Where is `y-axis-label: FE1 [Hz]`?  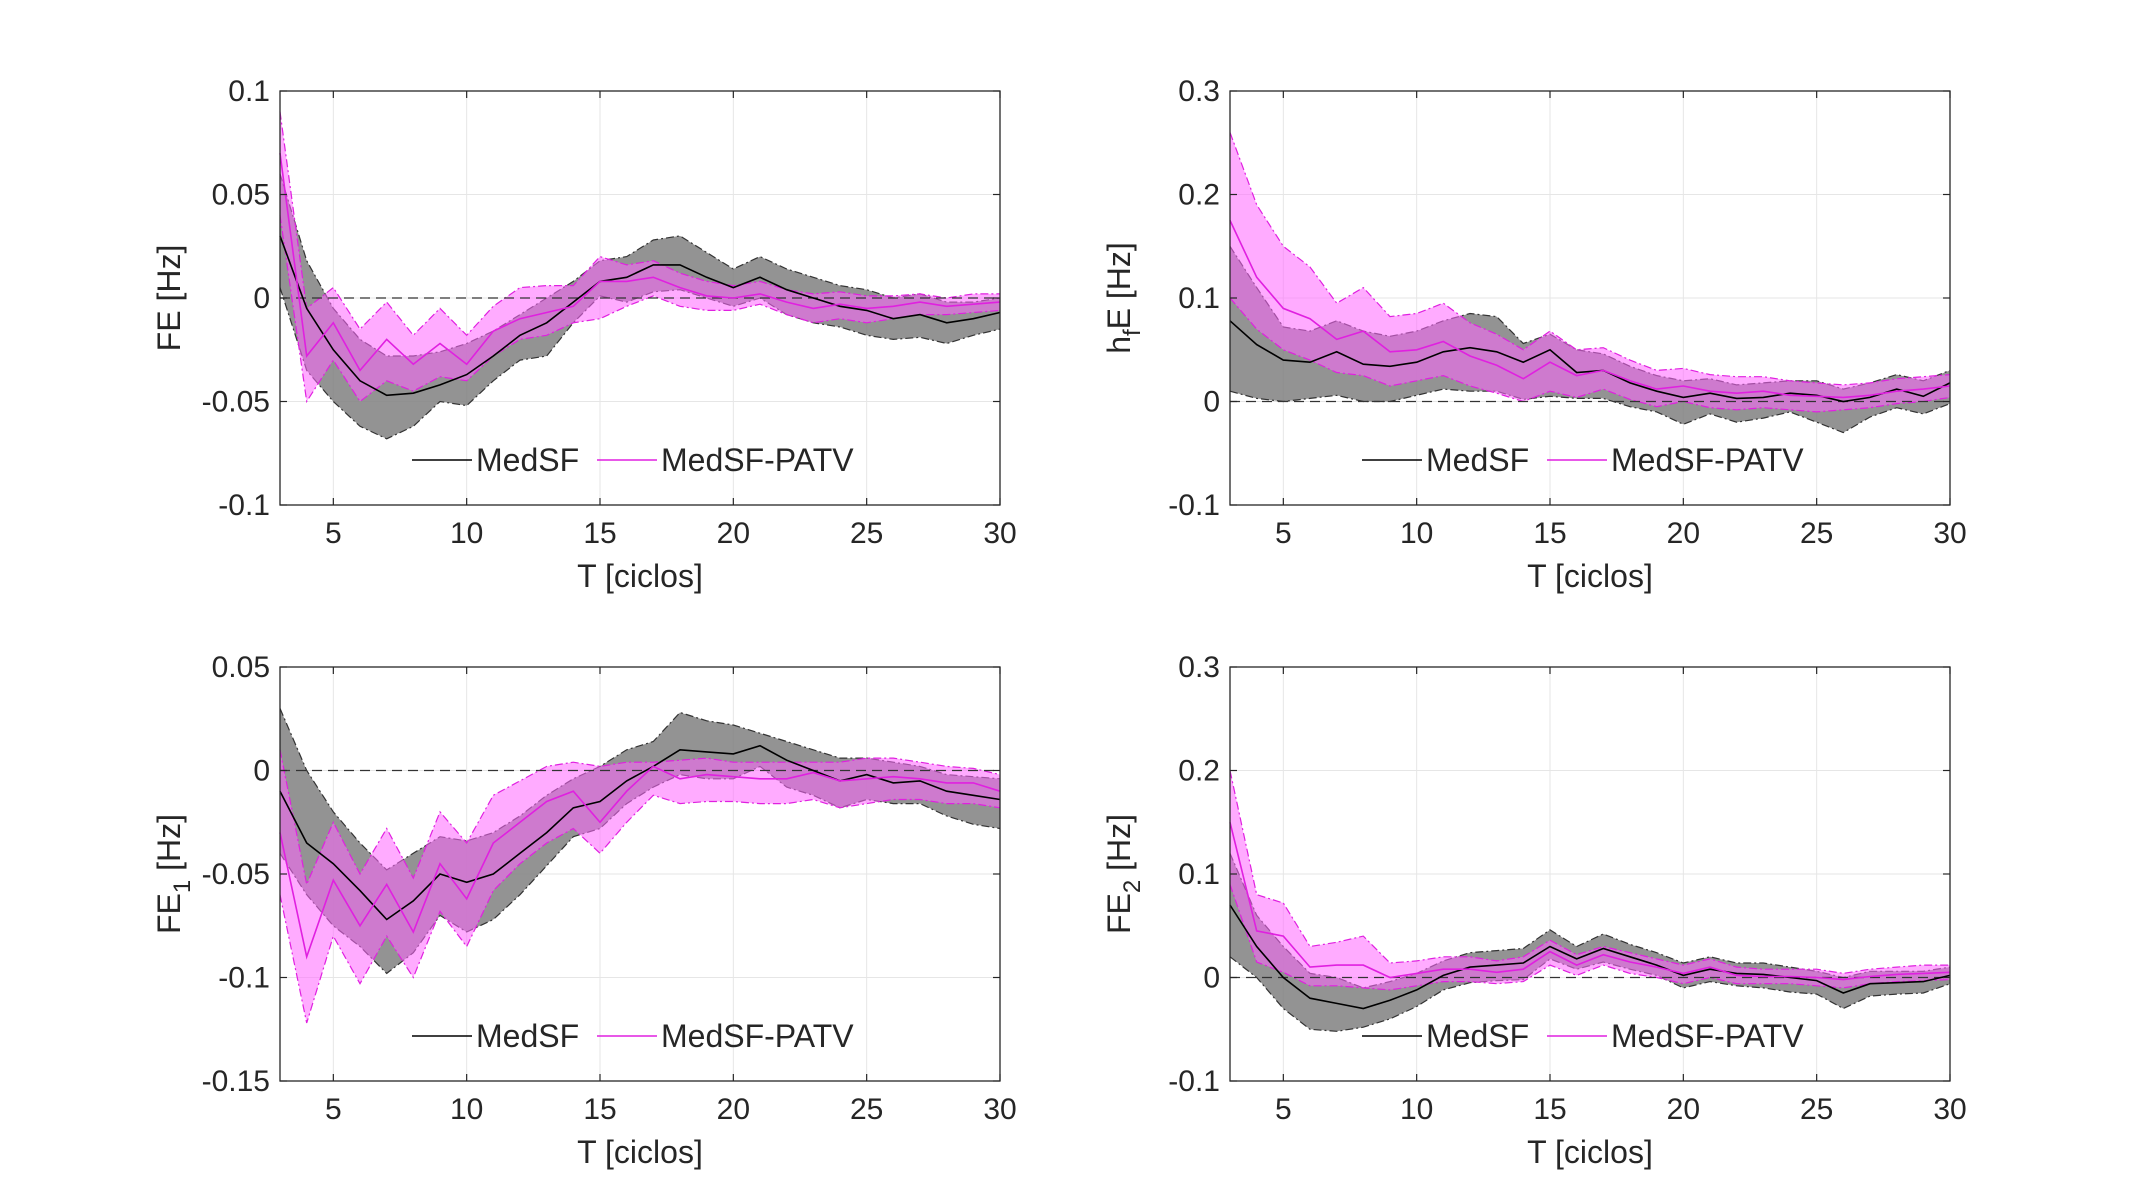 y-axis-label: FE1 [Hz] is located at coordinates (173, 874).